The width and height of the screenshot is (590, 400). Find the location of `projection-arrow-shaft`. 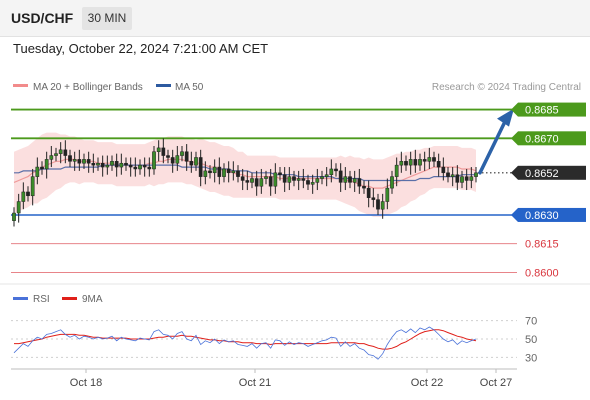

projection-arrow-shaft is located at coordinates (492, 147).